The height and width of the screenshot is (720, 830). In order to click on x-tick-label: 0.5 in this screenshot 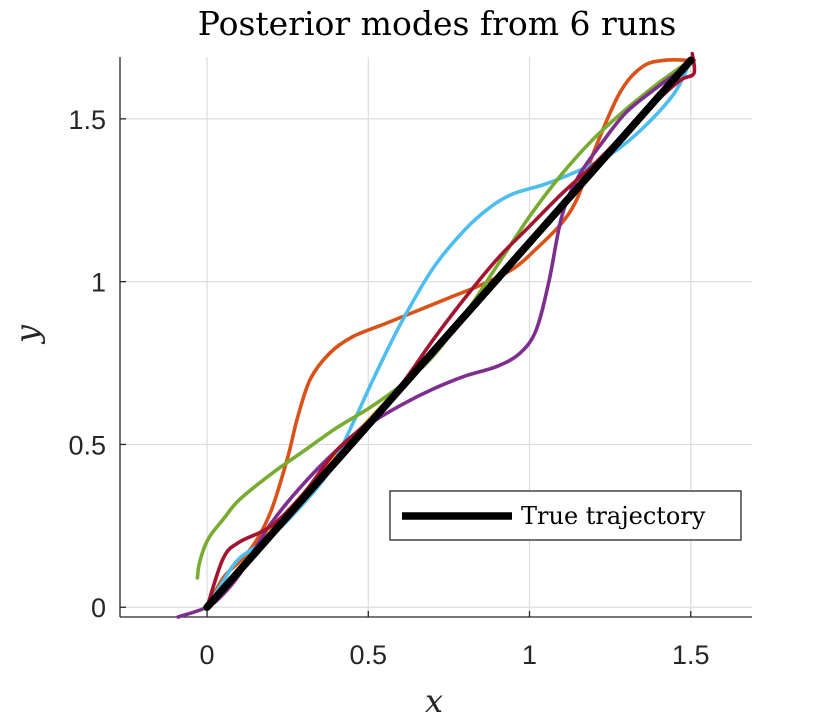, I will do `click(369, 655)`.